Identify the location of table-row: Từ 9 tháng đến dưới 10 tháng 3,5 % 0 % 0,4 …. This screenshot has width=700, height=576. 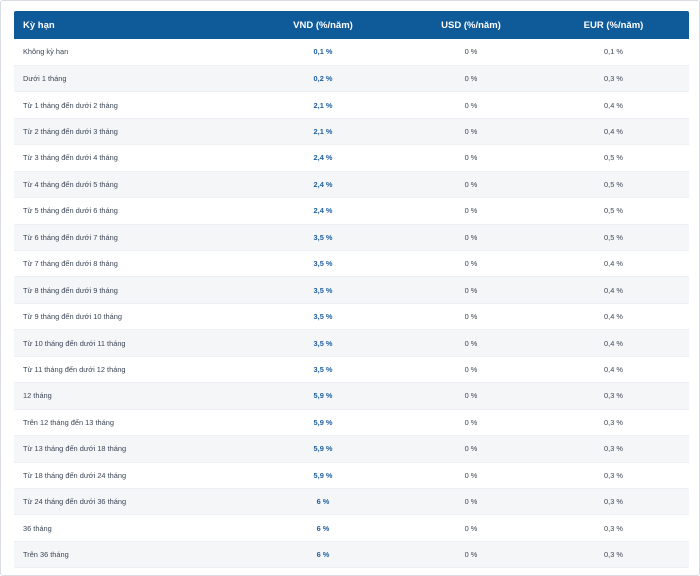
(351, 317).